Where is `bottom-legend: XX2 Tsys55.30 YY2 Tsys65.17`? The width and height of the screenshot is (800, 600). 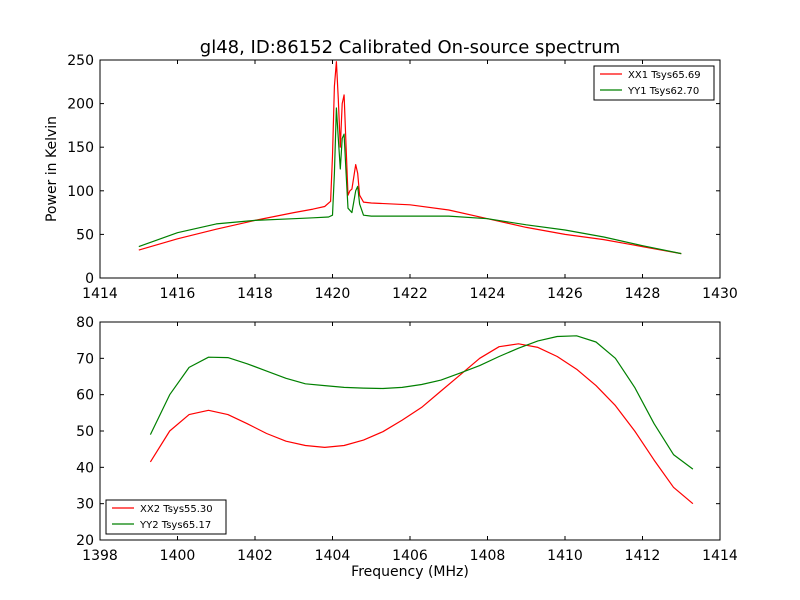
bottom-legend: XX2 Tsys55.30 YY2 Tsys65.17 is located at coordinates (166, 517).